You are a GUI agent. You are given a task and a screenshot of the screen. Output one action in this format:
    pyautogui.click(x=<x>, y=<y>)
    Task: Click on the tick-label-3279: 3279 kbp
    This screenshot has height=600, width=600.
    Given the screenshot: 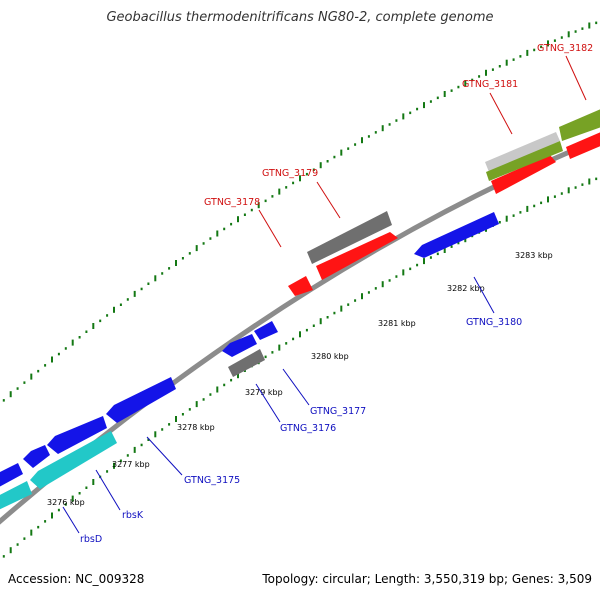 What is the action you would take?
    pyautogui.click(x=264, y=392)
    